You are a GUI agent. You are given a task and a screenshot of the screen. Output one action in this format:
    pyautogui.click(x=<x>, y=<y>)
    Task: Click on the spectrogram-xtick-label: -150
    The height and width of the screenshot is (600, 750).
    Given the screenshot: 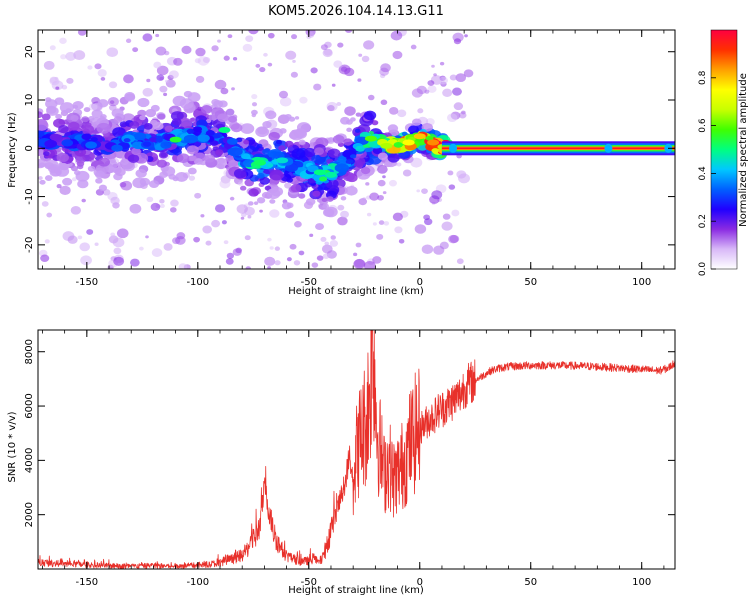 What is the action you would take?
    pyautogui.click(x=86, y=282)
    